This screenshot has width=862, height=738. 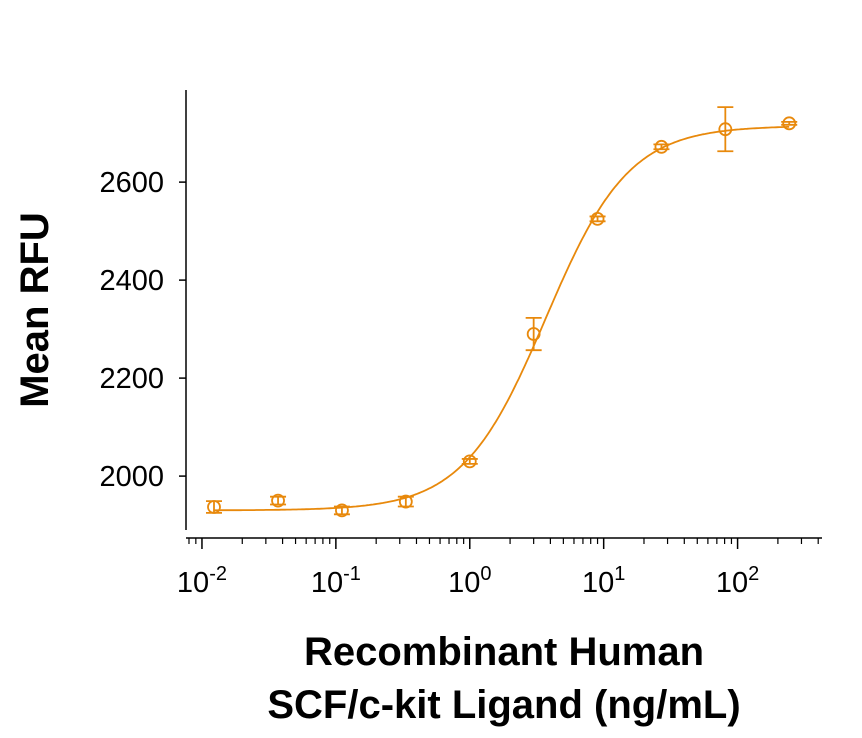 I want to click on x-axis-title-line-1: Recombinant Human, so click(x=504, y=652).